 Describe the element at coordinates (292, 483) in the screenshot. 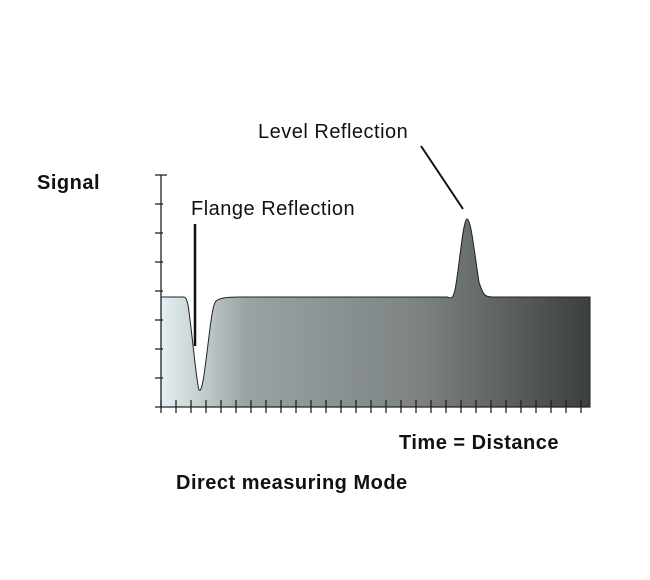

I see `caption: Direct measuring Mode` at that location.